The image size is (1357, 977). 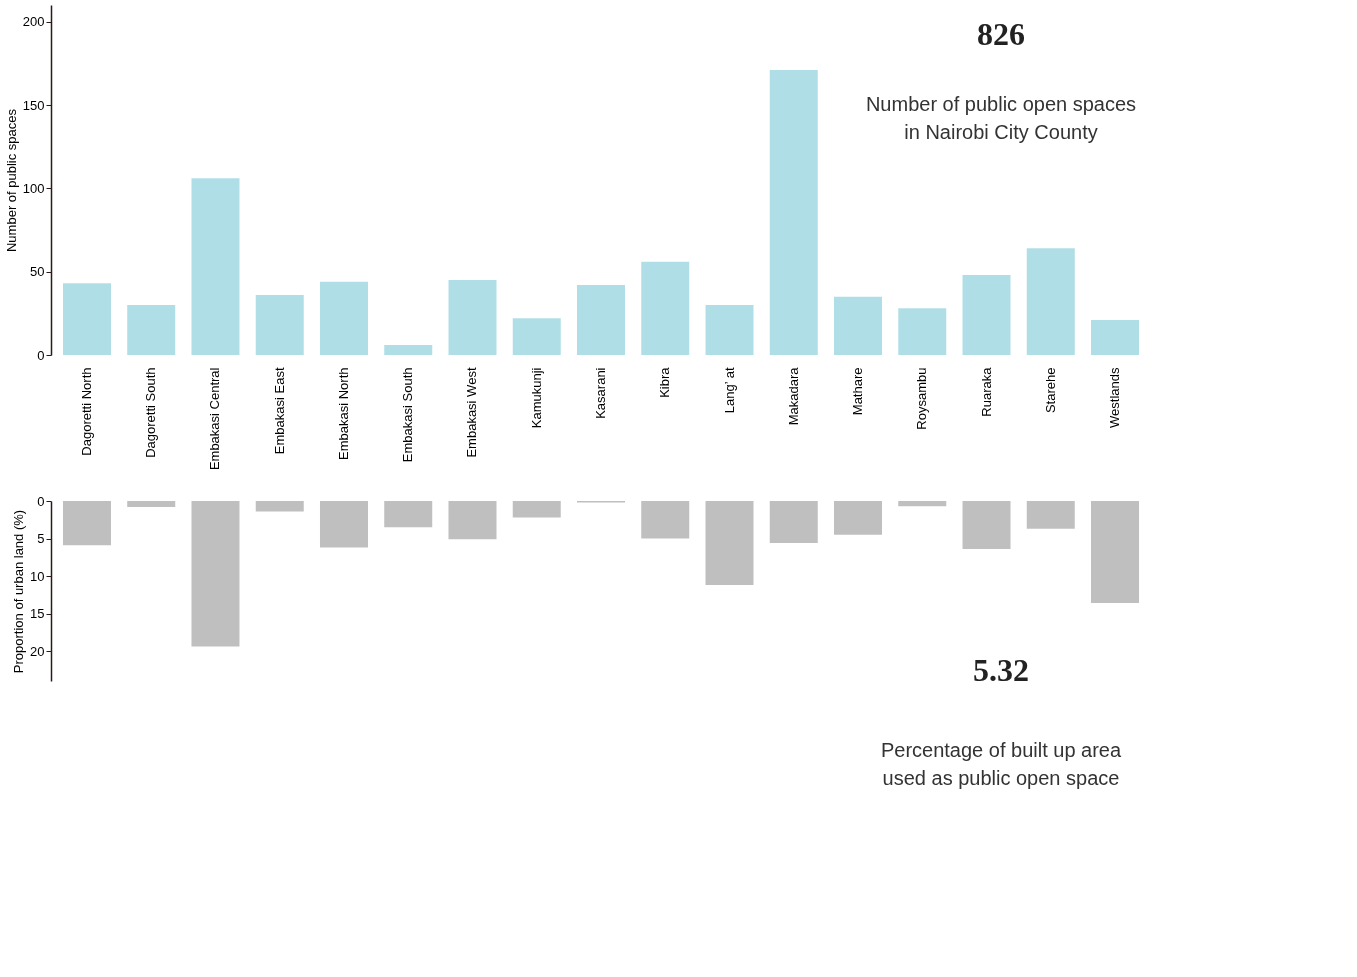 What do you see at coordinates (922, 398) in the screenshot?
I see `x-tick-label: Roysambu` at bounding box center [922, 398].